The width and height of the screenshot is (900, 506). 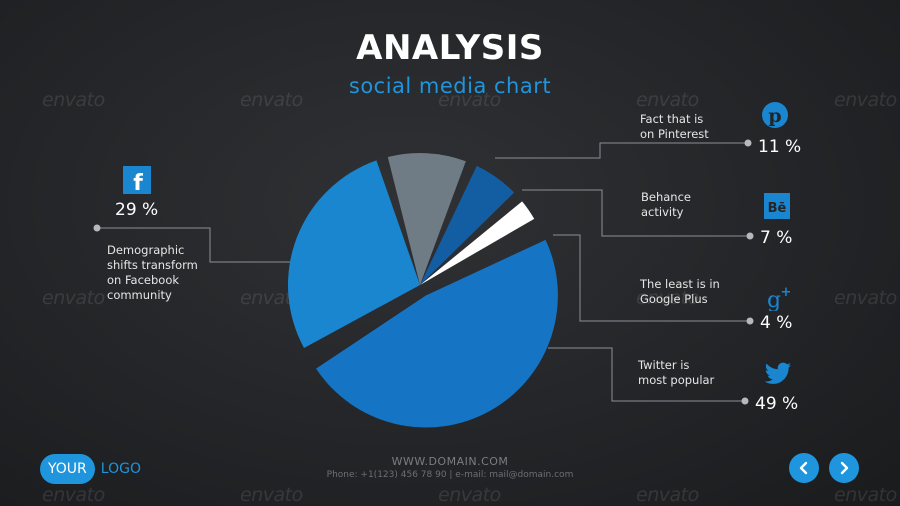 I want to click on pinterest-description: Fact that is on Pinterest, so click(x=674, y=126).